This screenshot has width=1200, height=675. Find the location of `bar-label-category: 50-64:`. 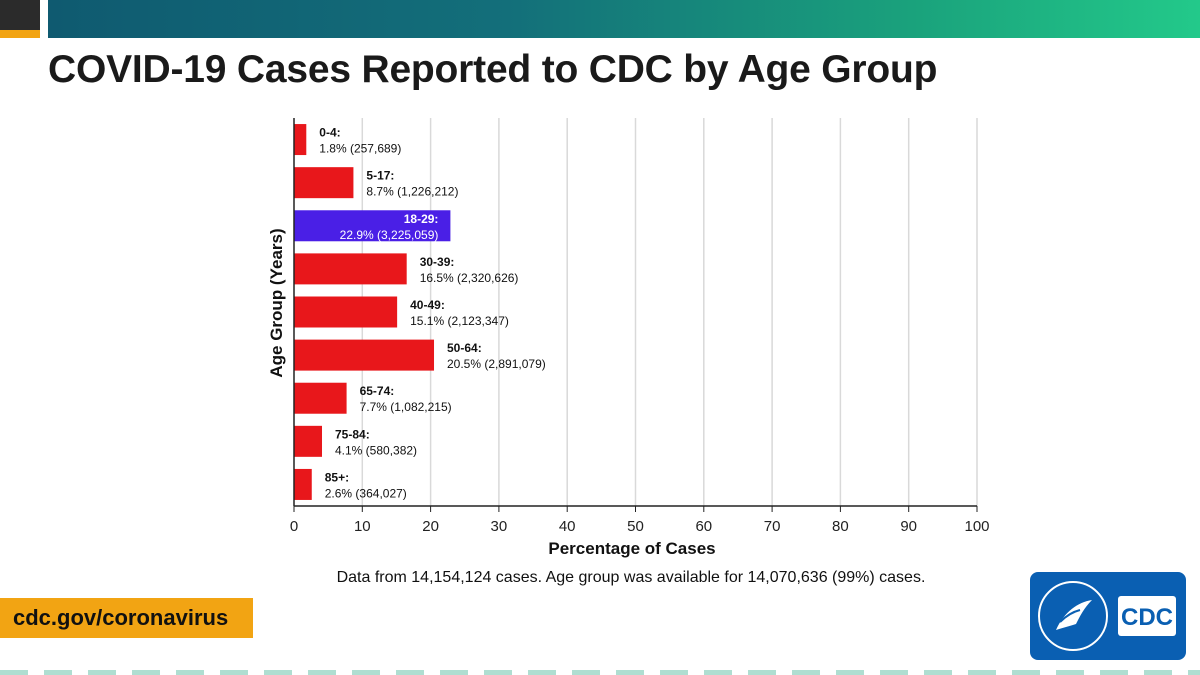

bar-label-category: 50-64: is located at coordinates (464, 348).